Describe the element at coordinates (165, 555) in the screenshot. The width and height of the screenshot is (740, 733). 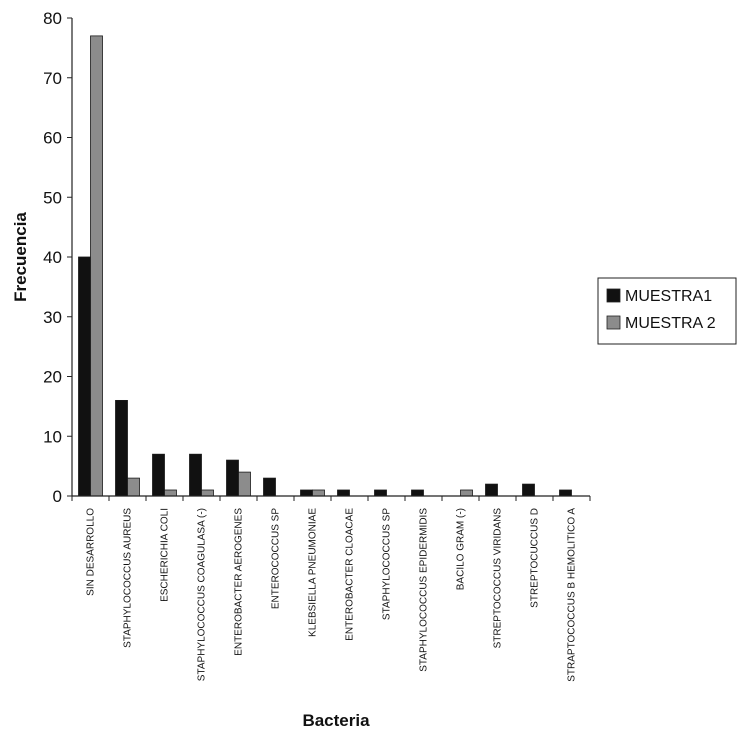
I see `x-tick-label-2: ESCHERICHIA COLI` at that location.